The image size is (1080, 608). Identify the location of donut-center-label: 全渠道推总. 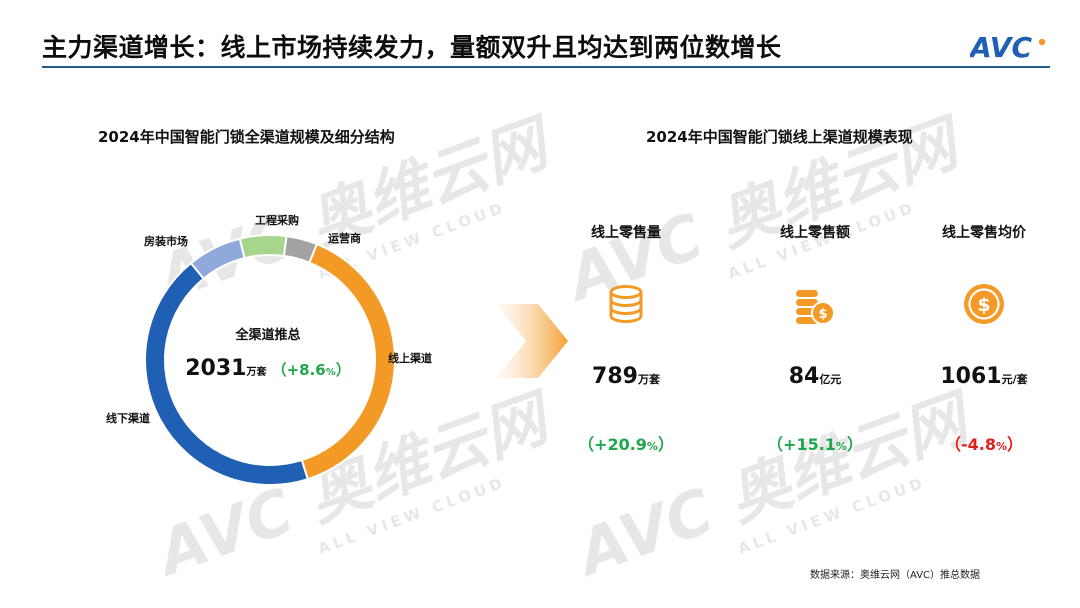
(268, 335).